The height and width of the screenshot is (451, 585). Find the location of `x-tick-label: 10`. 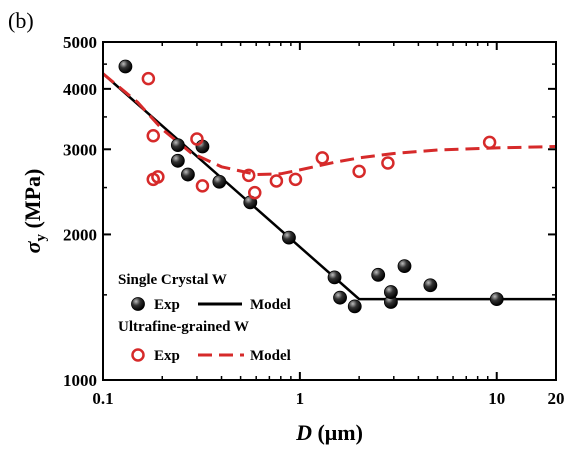

x-tick-label: 10 is located at coordinates (496, 398).